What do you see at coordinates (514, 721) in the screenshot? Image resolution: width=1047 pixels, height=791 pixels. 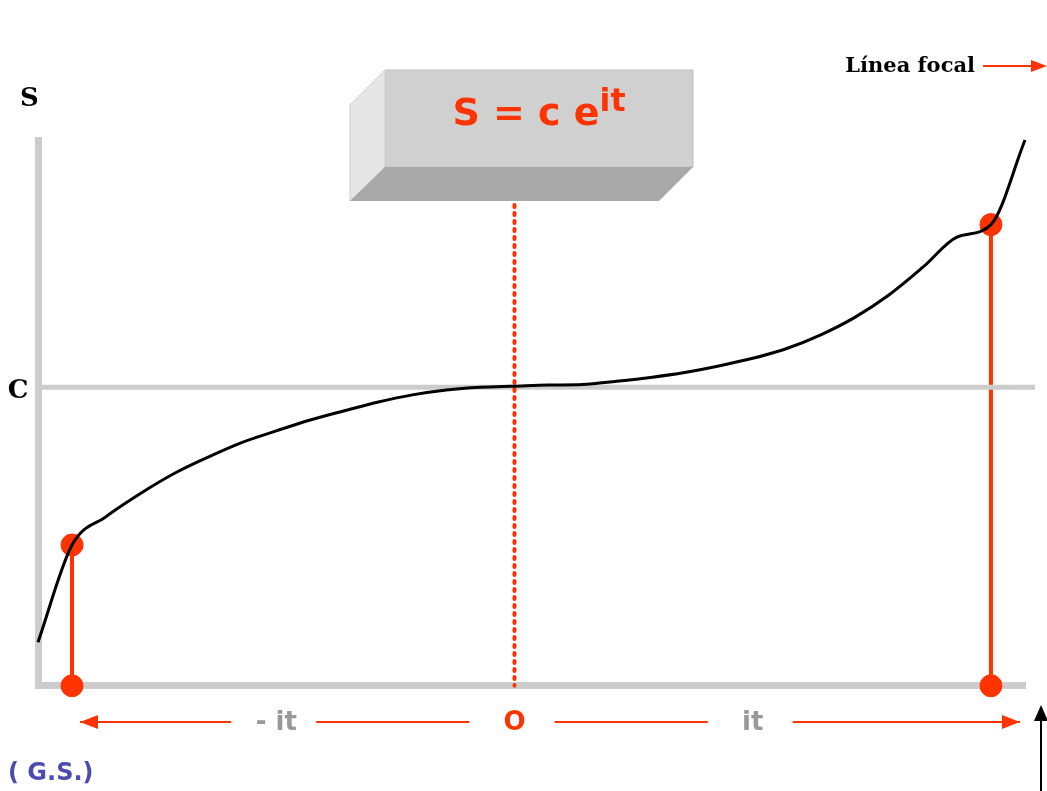 I see `x-tick-label: O` at bounding box center [514, 721].